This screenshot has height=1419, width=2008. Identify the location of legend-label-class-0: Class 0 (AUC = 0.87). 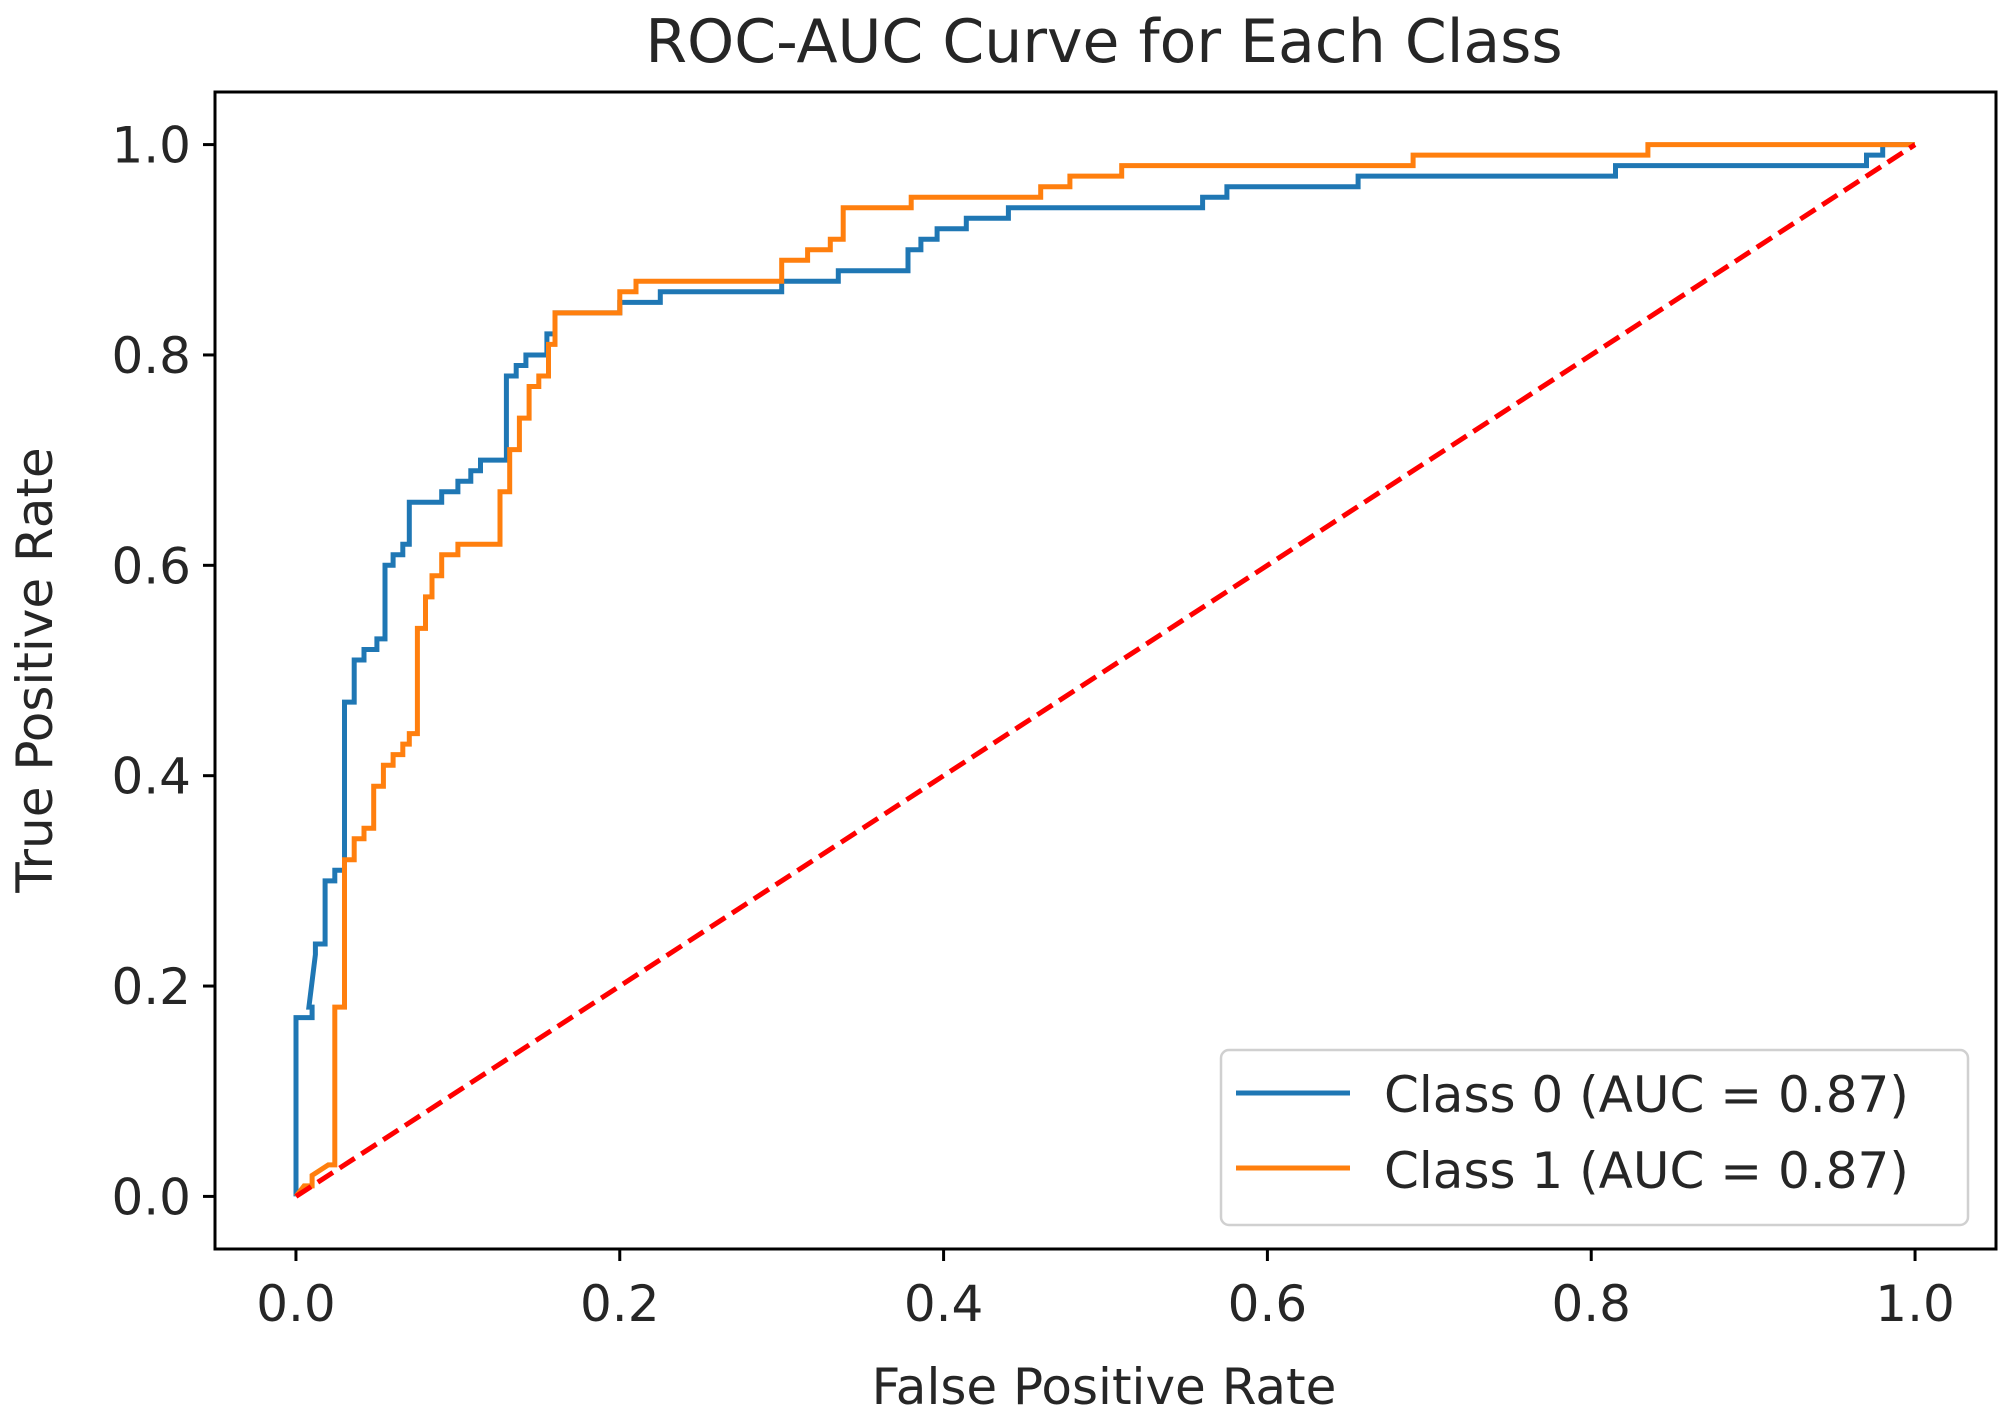
(1646, 1095).